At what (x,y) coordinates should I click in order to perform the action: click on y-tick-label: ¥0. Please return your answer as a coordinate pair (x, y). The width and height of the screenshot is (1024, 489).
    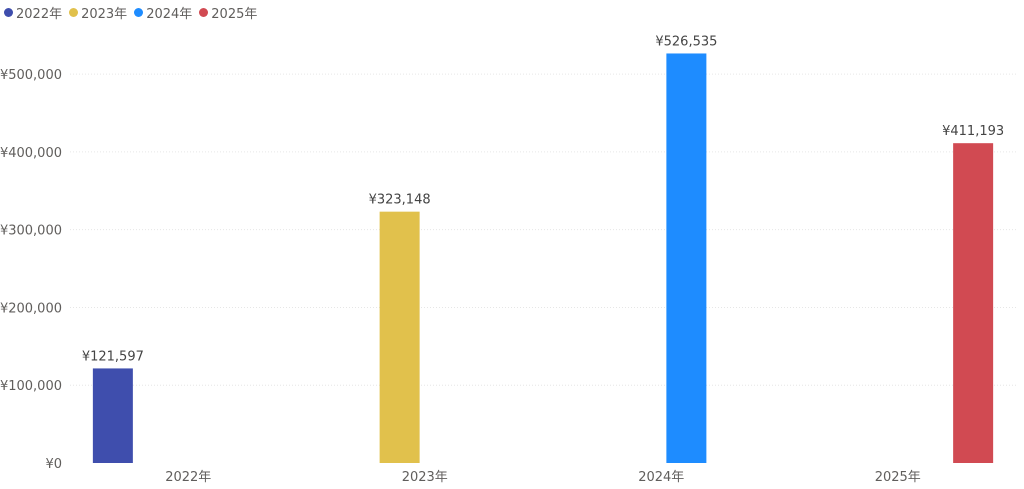
    Looking at the image, I should click on (53, 464).